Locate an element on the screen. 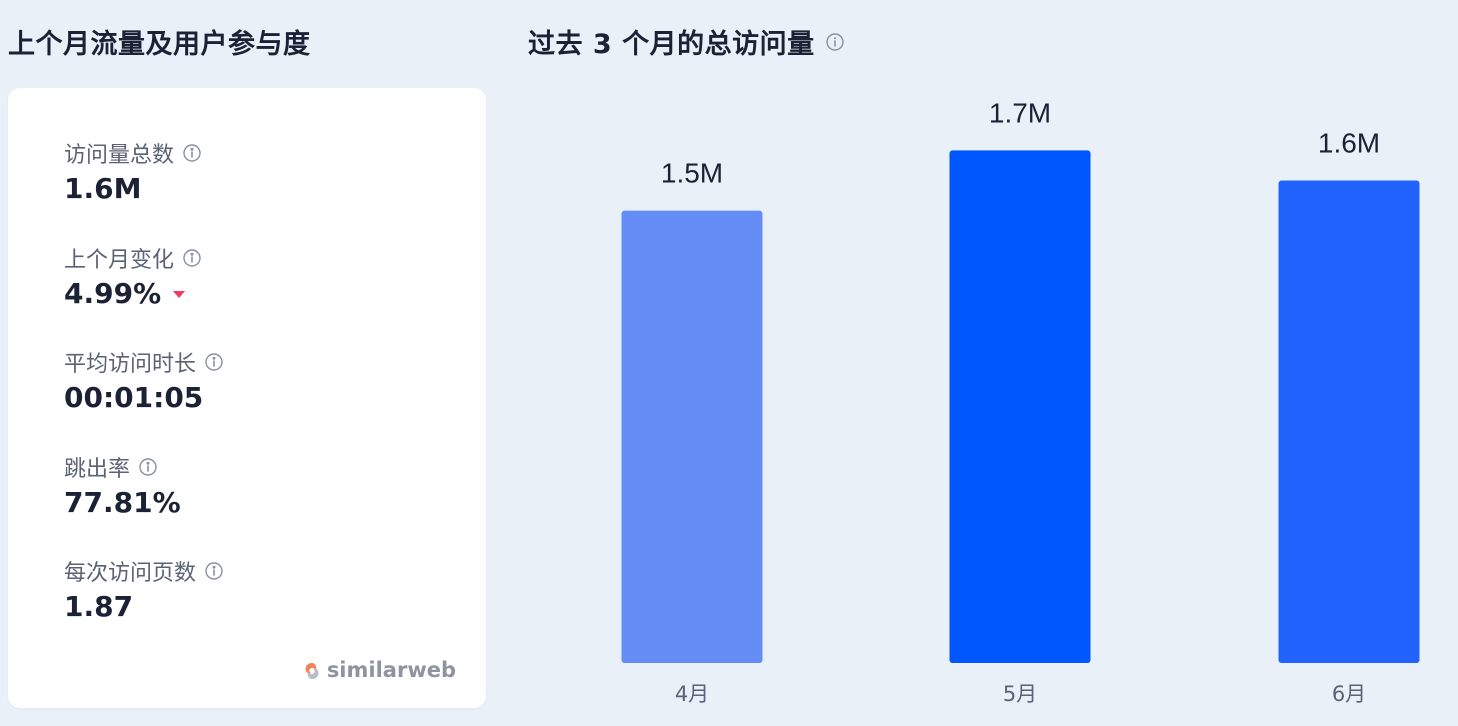  metric-value-row: 1.6M is located at coordinates (133, 188).